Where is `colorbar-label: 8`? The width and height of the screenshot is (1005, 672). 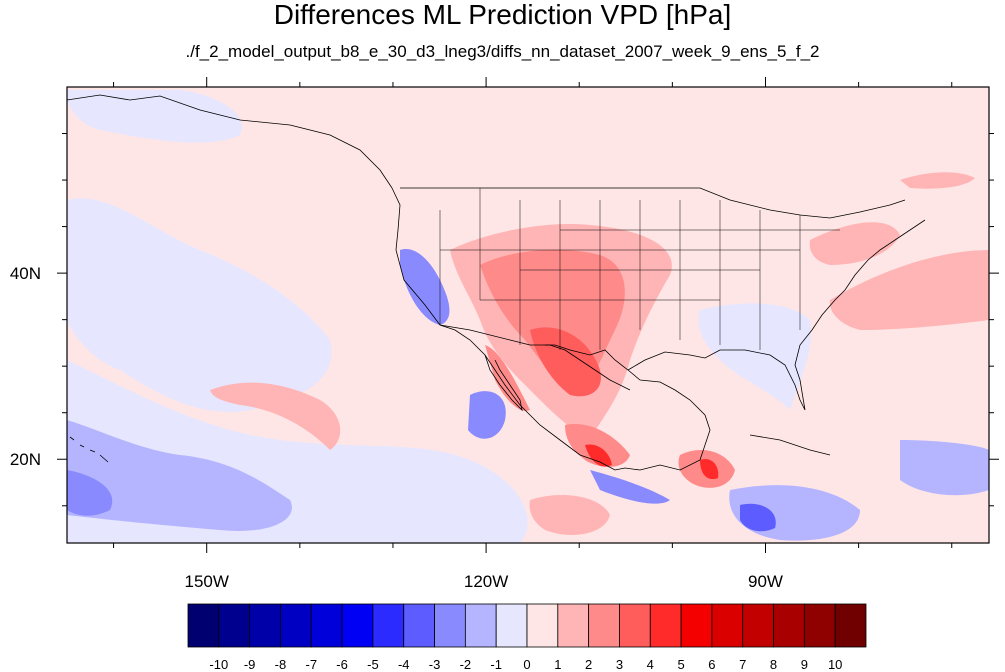
colorbar-label: 8 is located at coordinates (773, 664).